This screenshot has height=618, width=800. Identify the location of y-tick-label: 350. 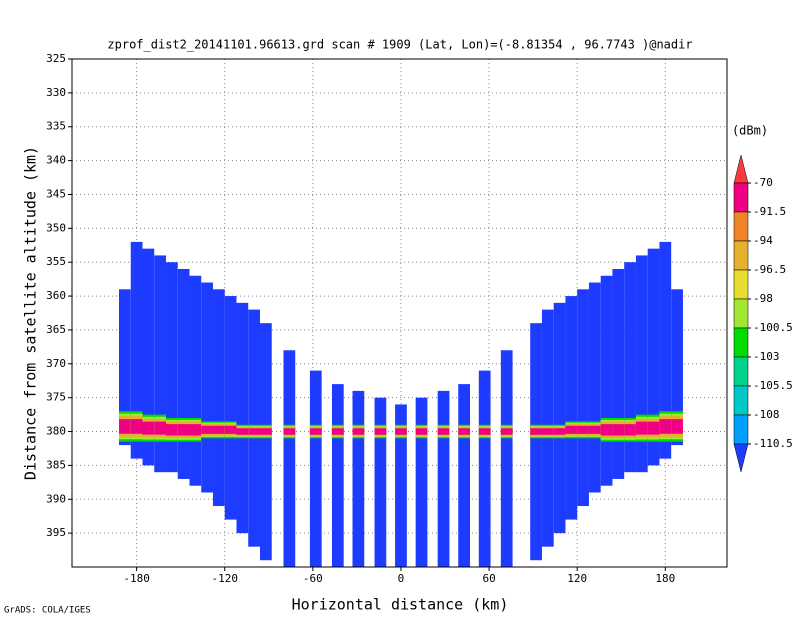
(56, 227).